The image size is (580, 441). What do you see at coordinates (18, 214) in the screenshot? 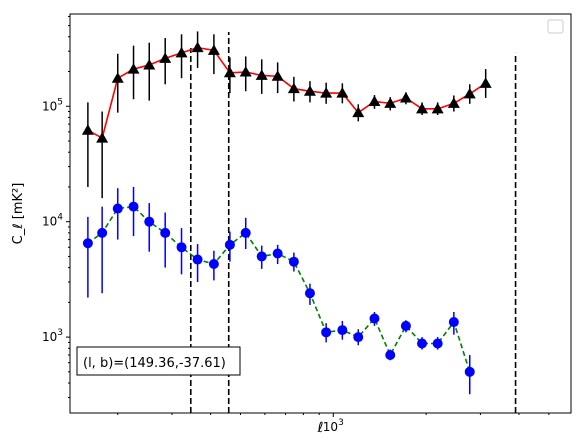
I see `y-axis-label: C_ℓ [mK²]` at bounding box center [18, 214].